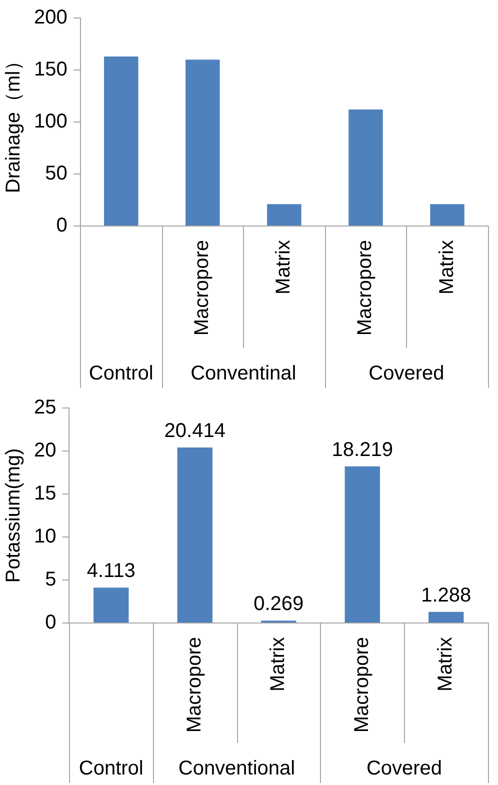 The width and height of the screenshot is (498, 785). Describe the element at coordinates (13, 515) in the screenshot. I see `y-axis-title: Potassium(mg)` at that location.